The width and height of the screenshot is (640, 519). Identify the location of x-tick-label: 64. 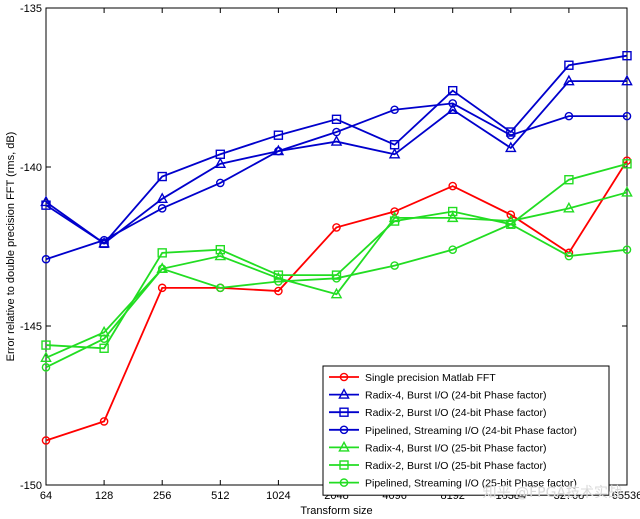
(46, 496).